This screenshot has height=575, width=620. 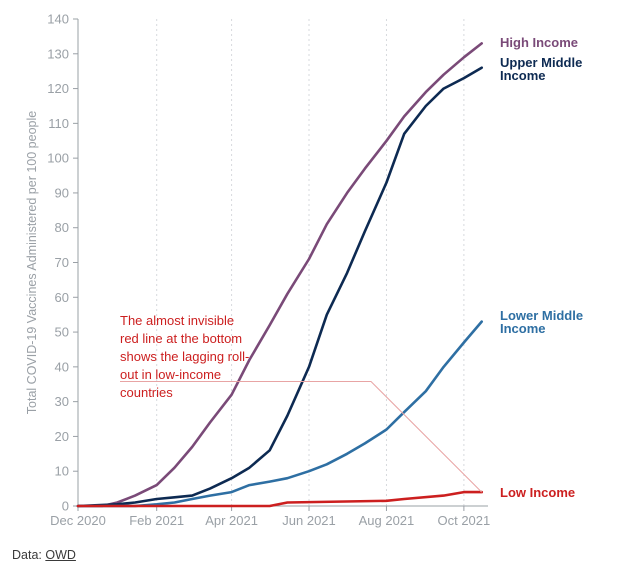 I want to click on y-tick-label: 50, so click(x=62, y=332).